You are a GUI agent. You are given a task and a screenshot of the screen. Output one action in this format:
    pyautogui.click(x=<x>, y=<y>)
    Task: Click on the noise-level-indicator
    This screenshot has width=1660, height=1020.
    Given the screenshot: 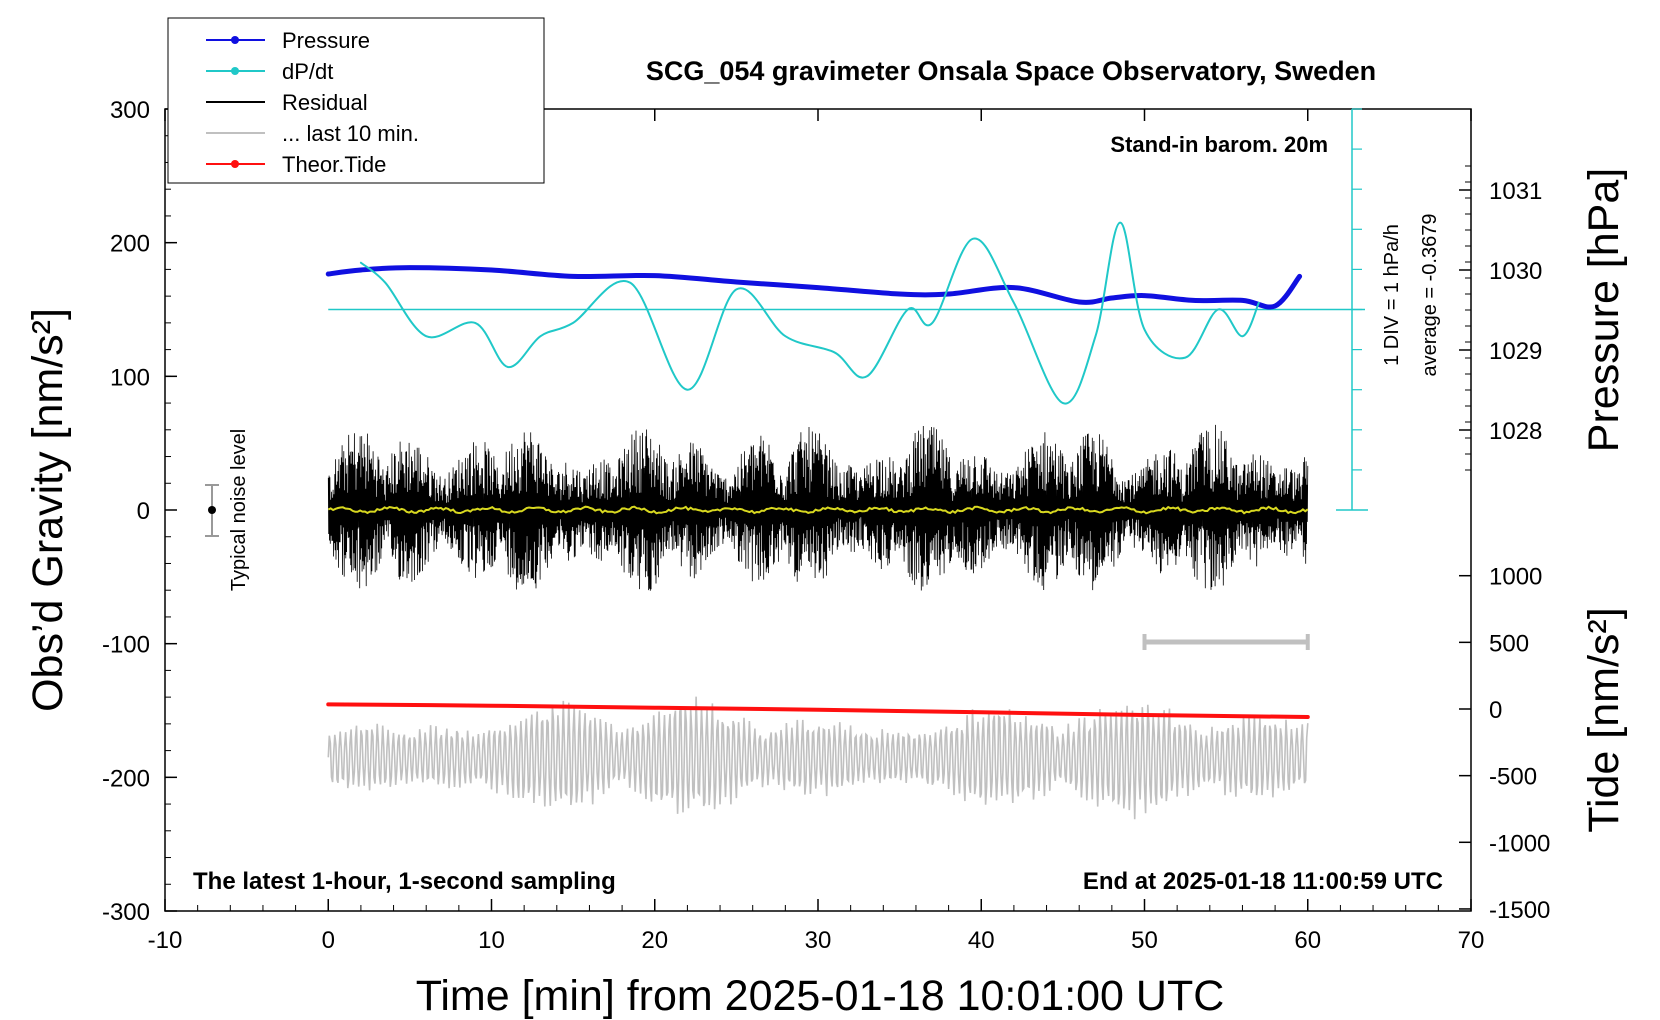 What is the action you would take?
    pyautogui.click(x=212, y=510)
    